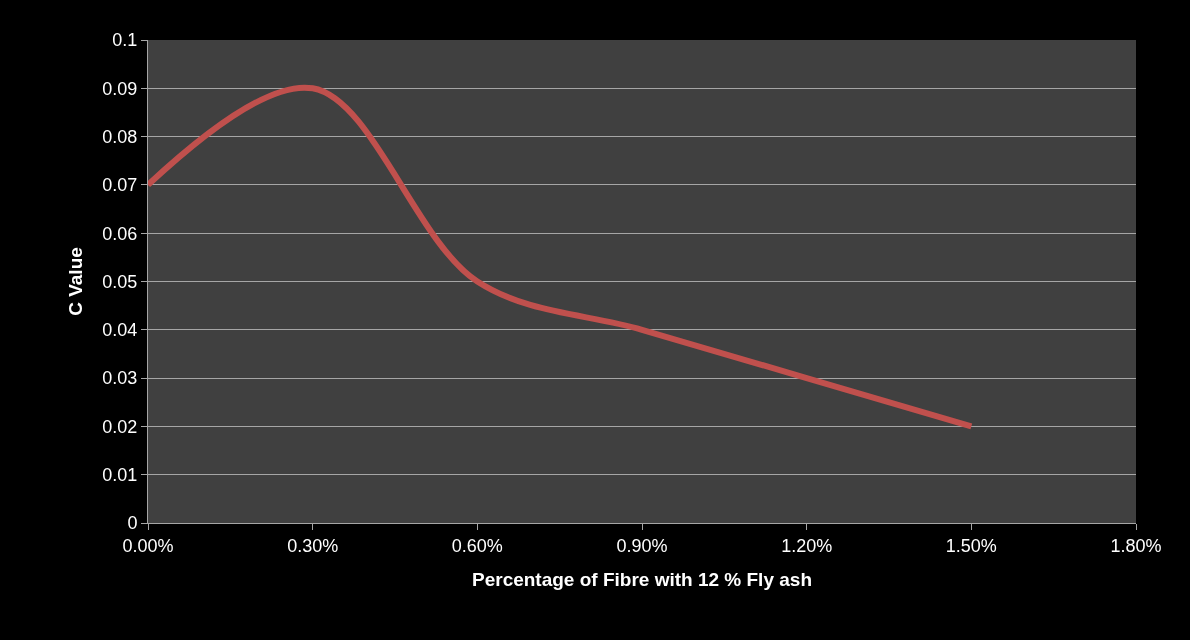 Image resolution: width=1190 pixels, height=640 pixels. Describe the element at coordinates (120, 475) in the screenshot. I see `y-tick-label: 0.01` at that location.